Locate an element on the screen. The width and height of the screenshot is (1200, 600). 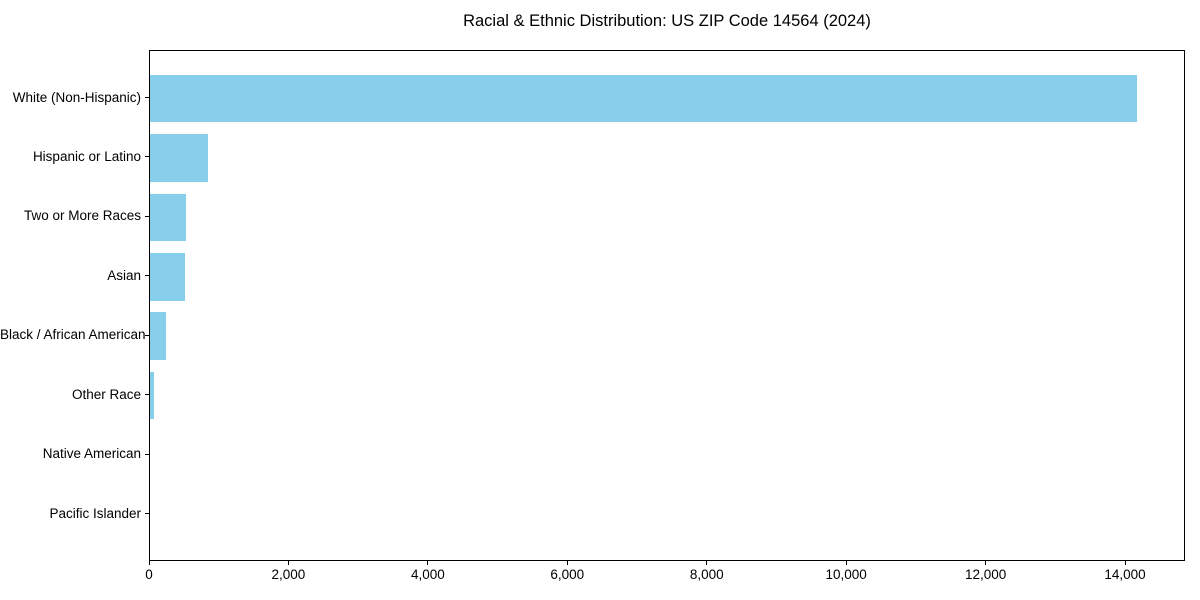
x-tick-label-4000: 4,000 is located at coordinates (427, 574).